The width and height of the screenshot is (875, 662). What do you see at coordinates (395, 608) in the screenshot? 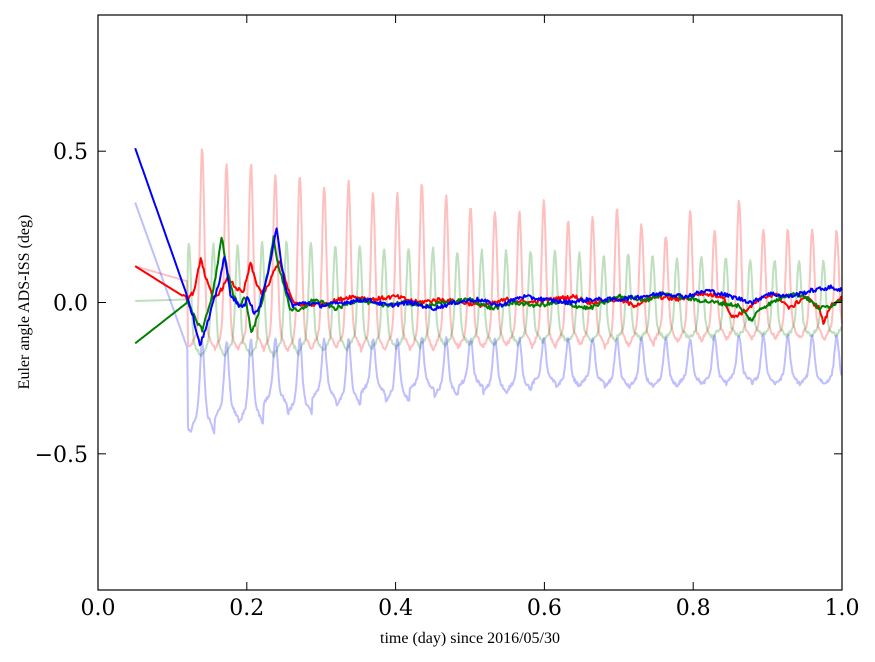
I see `x-tick-label: 0.4` at bounding box center [395, 608].